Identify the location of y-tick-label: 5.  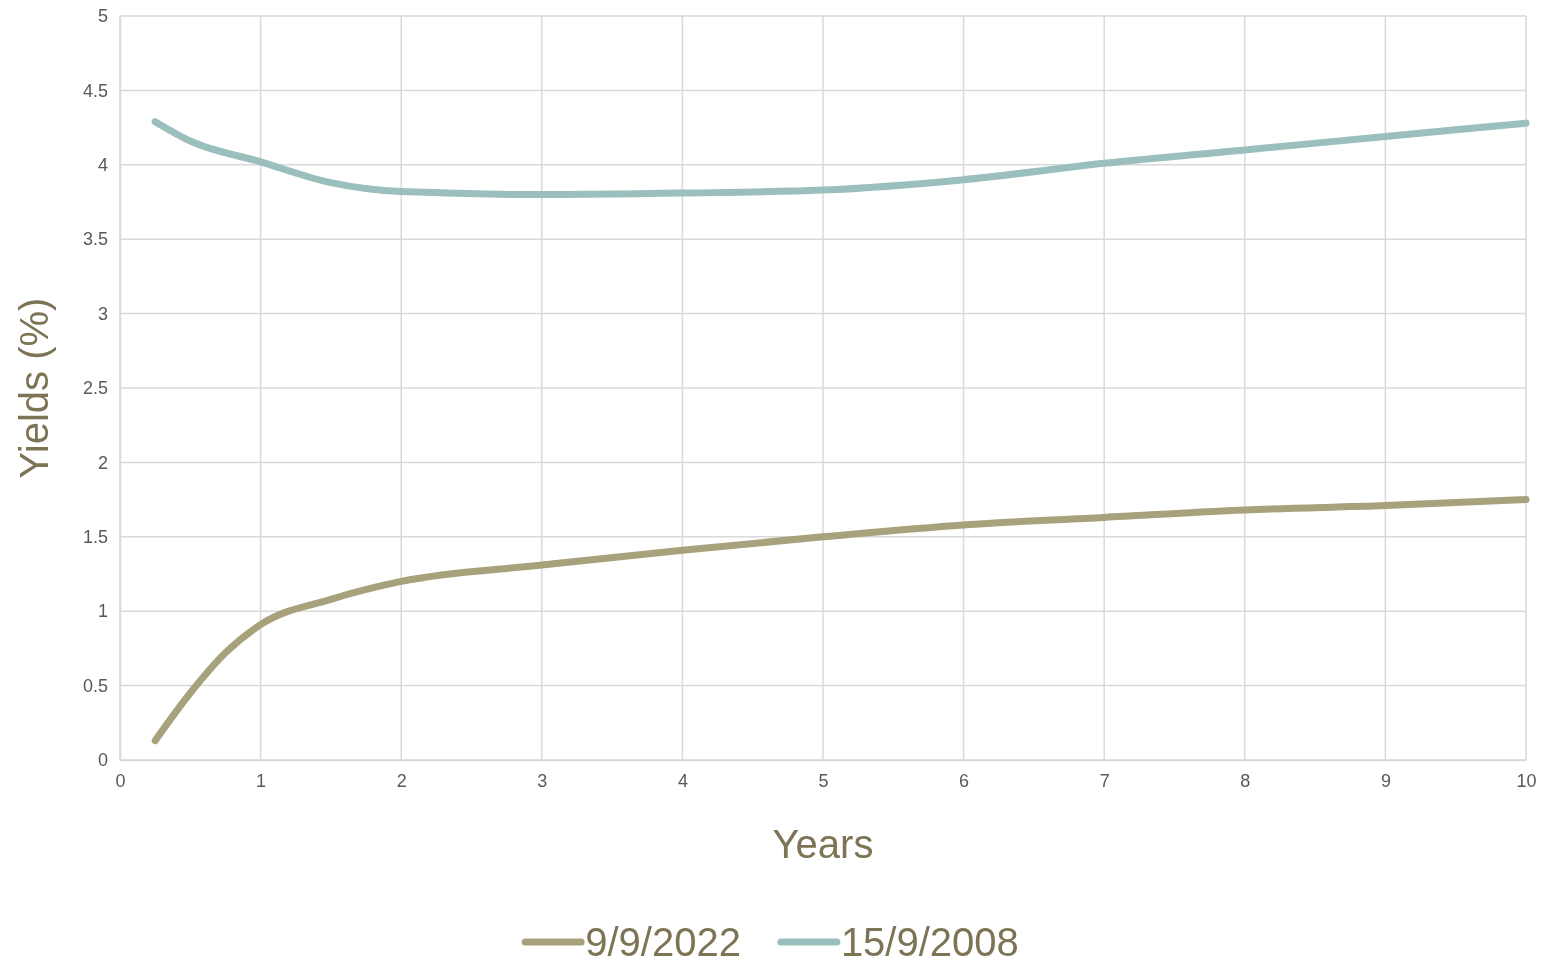
(102, 16).